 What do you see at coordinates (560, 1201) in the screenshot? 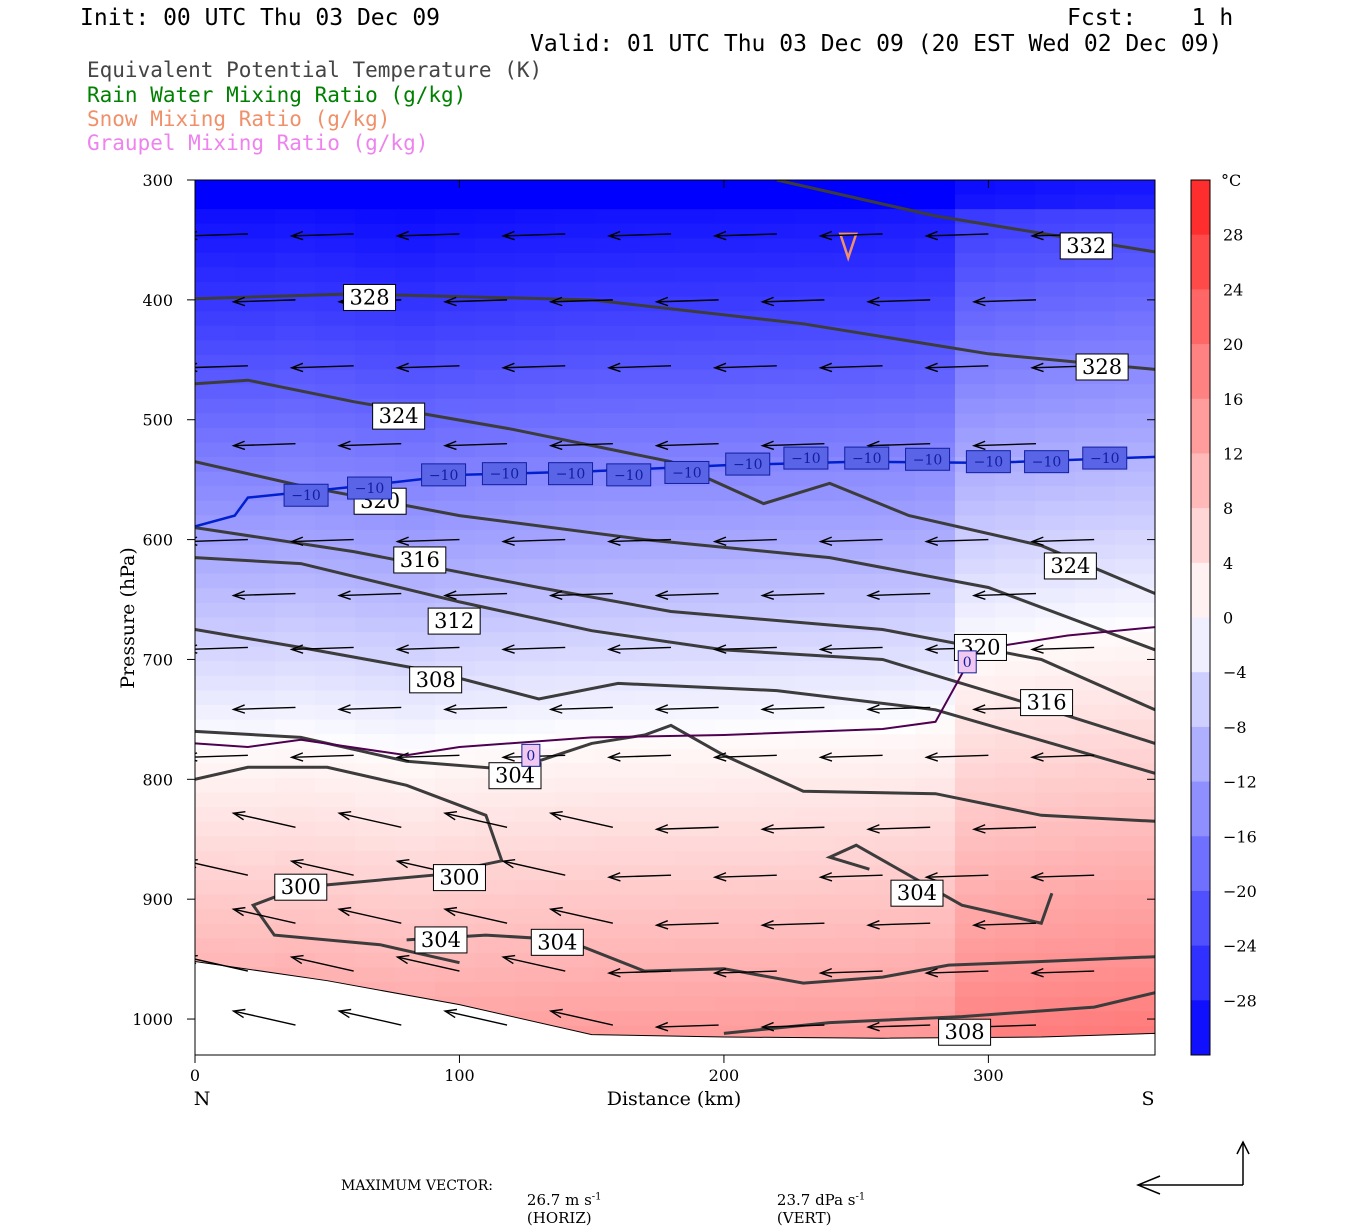
I see `max-vector-horiz: 26.7 m s-1 (HORIZ)` at bounding box center [560, 1201].